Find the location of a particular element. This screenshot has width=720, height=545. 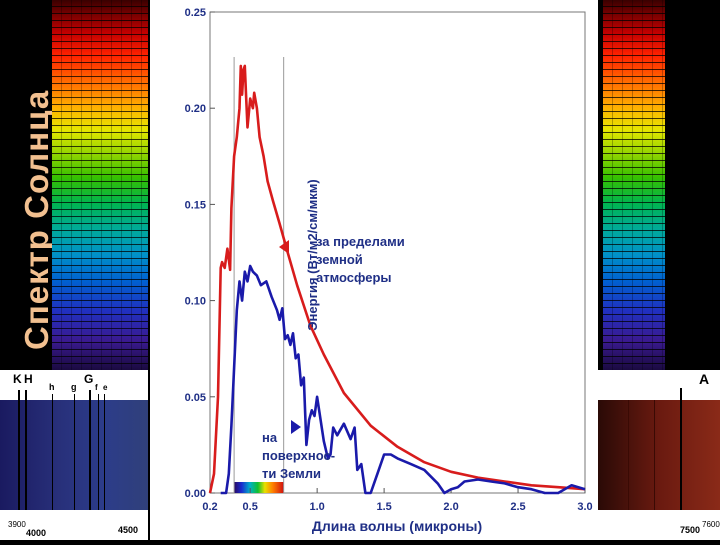

solar-spectrum-ladder-right is located at coordinates (634, 185).